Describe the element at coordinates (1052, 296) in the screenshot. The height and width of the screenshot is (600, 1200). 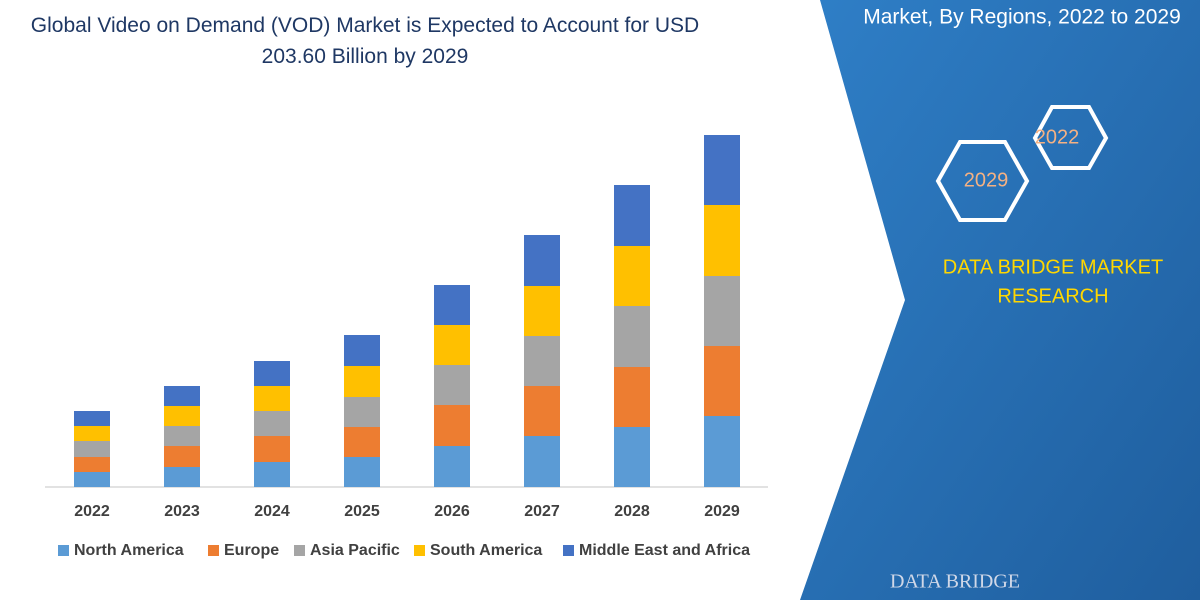
I see `brand-line: RESEARCH` at that location.